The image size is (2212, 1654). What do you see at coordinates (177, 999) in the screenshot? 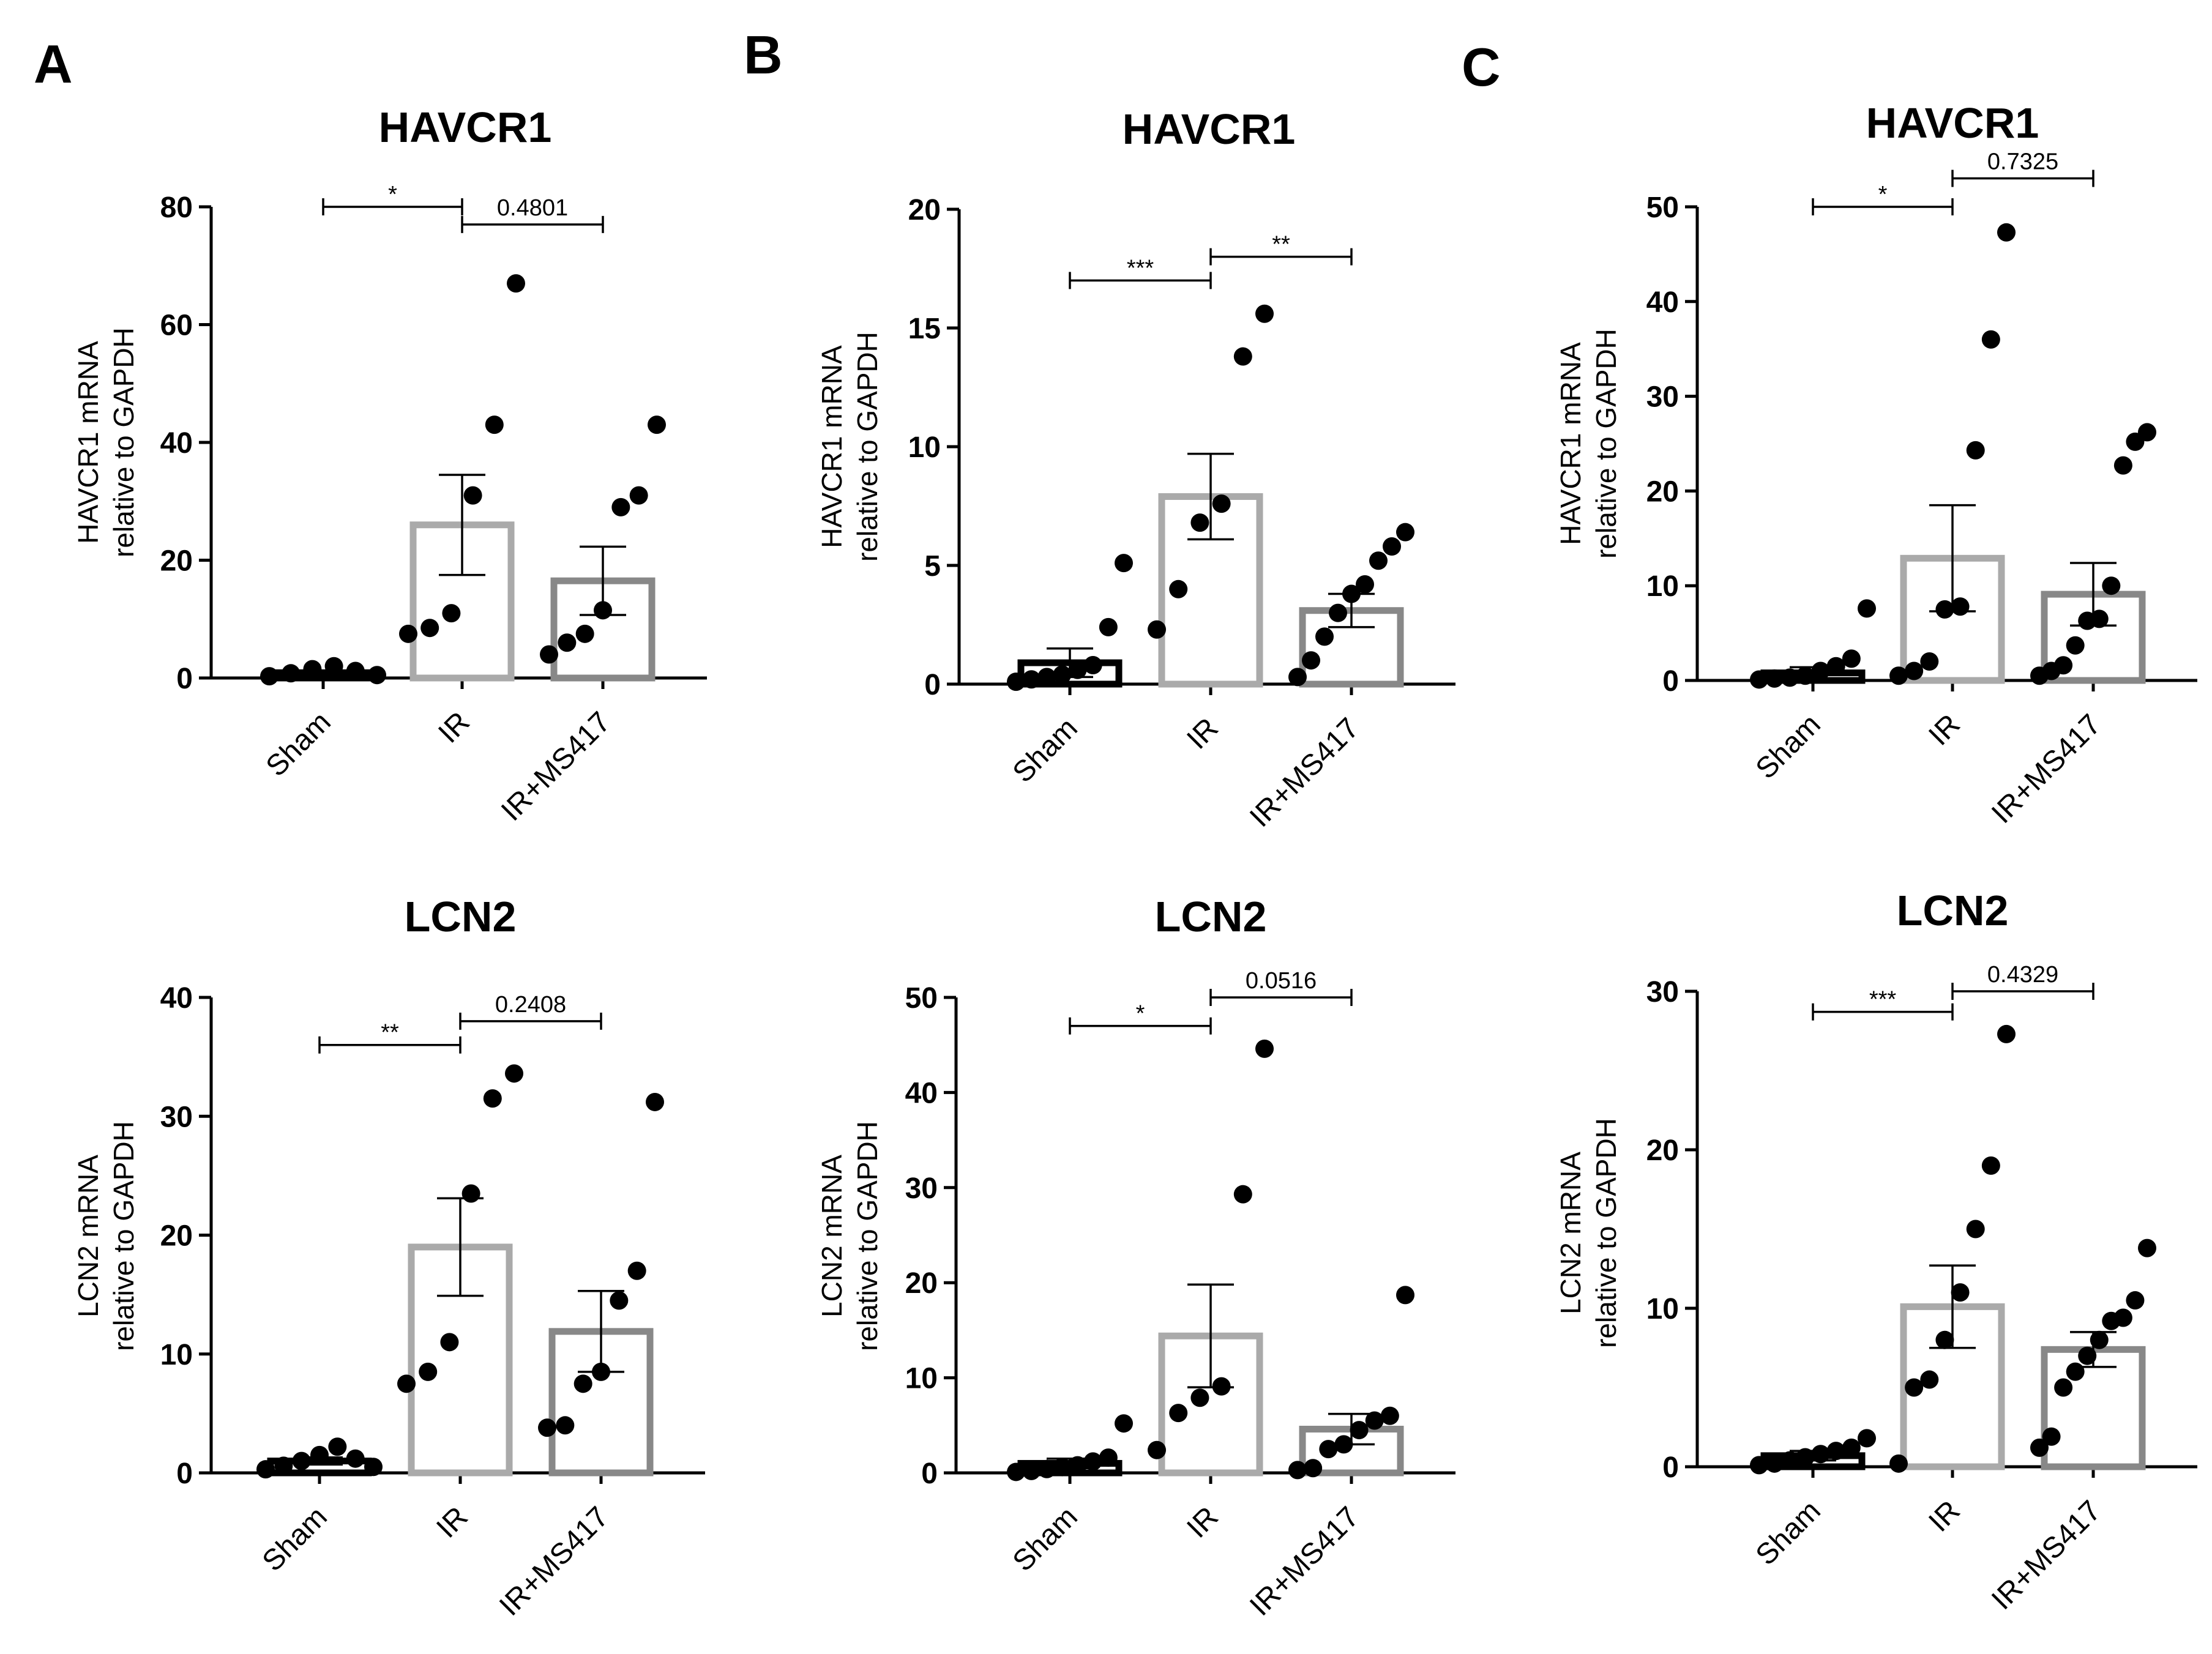
I see `y-tick-label: 40` at bounding box center [177, 999].